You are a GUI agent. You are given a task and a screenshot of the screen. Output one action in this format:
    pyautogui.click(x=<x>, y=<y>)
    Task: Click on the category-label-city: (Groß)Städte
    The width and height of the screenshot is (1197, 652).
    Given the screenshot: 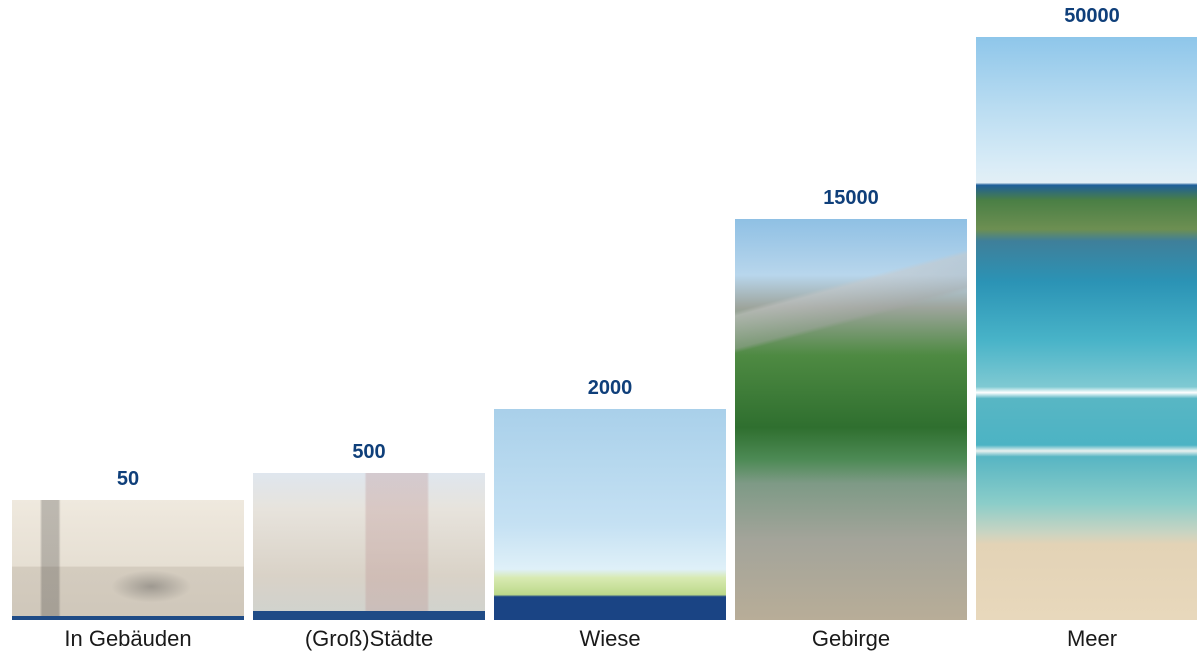 What is the action you would take?
    pyautogui.click(x=369, y=638)
    